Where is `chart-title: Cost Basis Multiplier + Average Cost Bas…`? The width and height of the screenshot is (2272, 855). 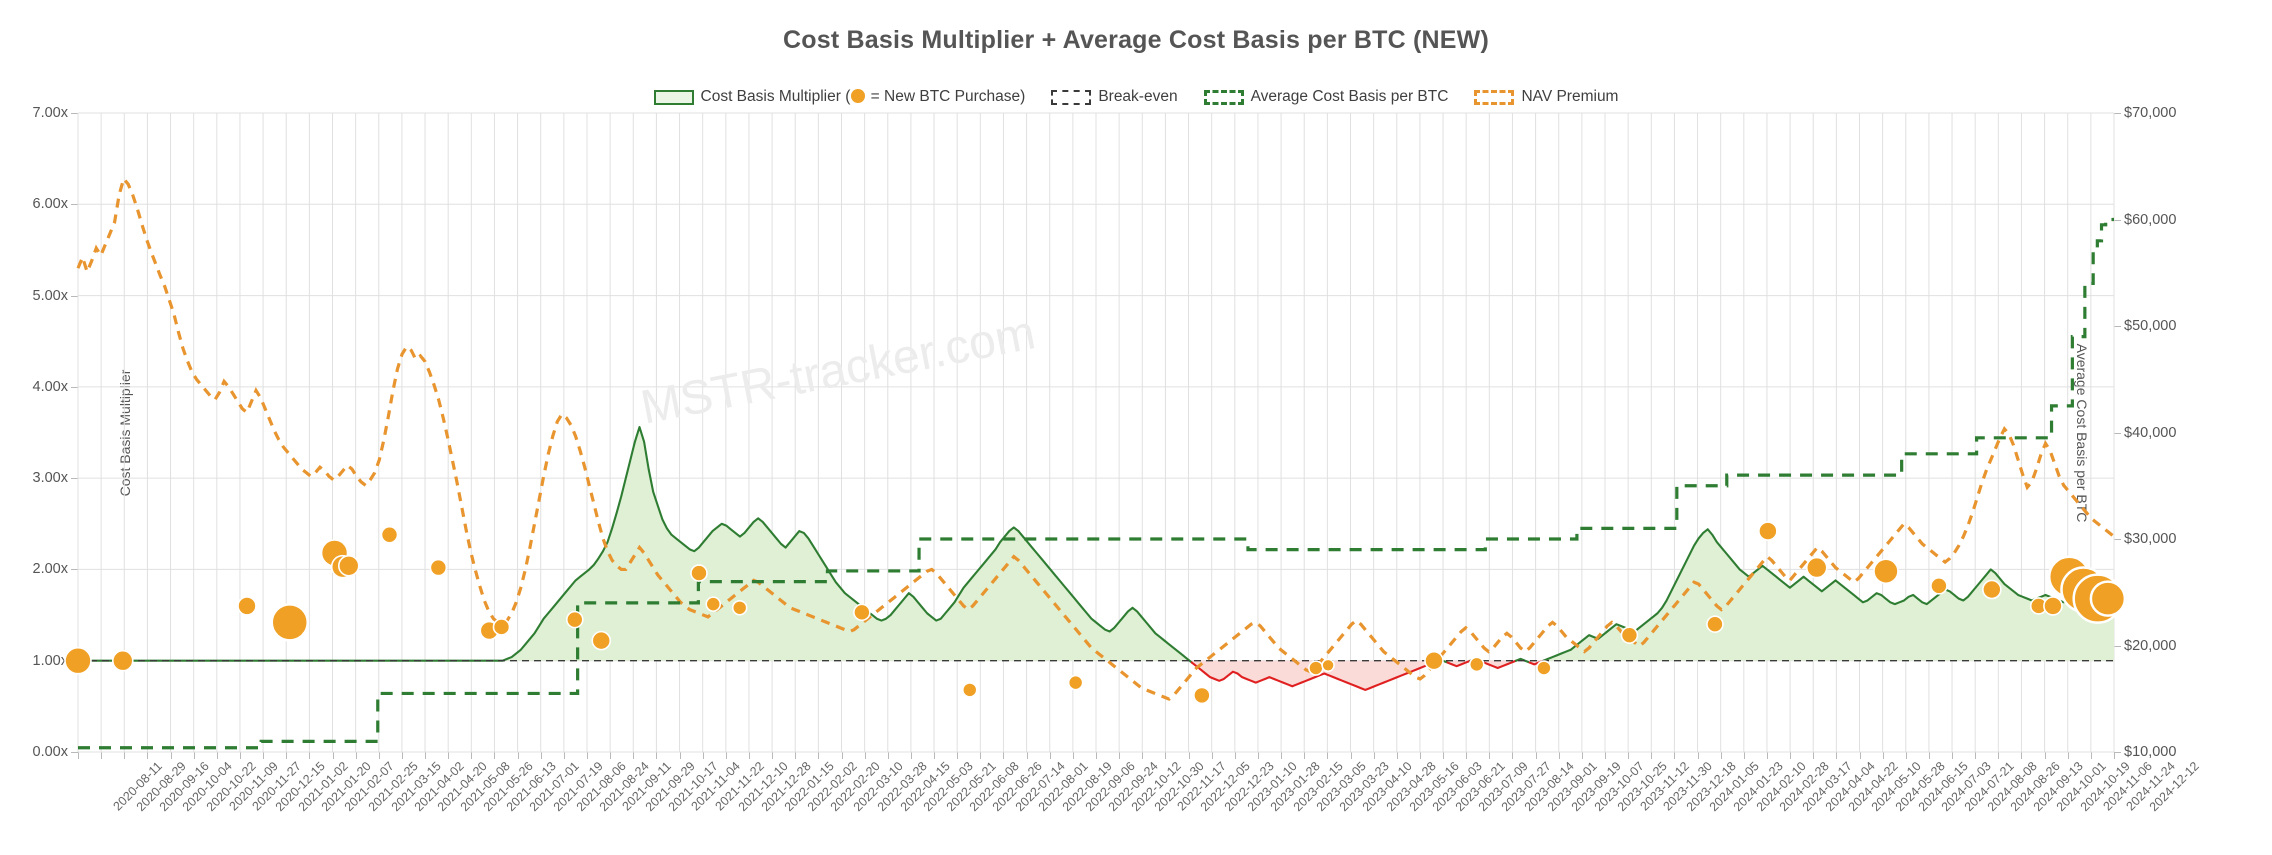
chart-title: Cost Basis Multiplier + Average Cost Bas… is located at coordinates (1136, 40).